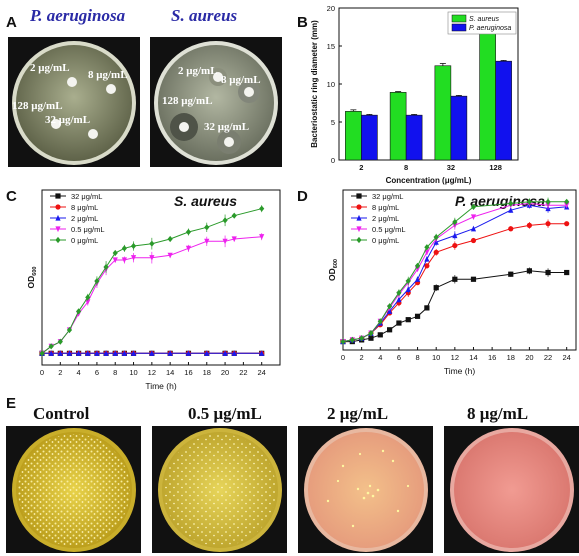 The height and width of the screenshot is (556, 579). Describe the element at coordinates (567, 357) in the screenshot. I see `x-tick-label: 24` at that location.